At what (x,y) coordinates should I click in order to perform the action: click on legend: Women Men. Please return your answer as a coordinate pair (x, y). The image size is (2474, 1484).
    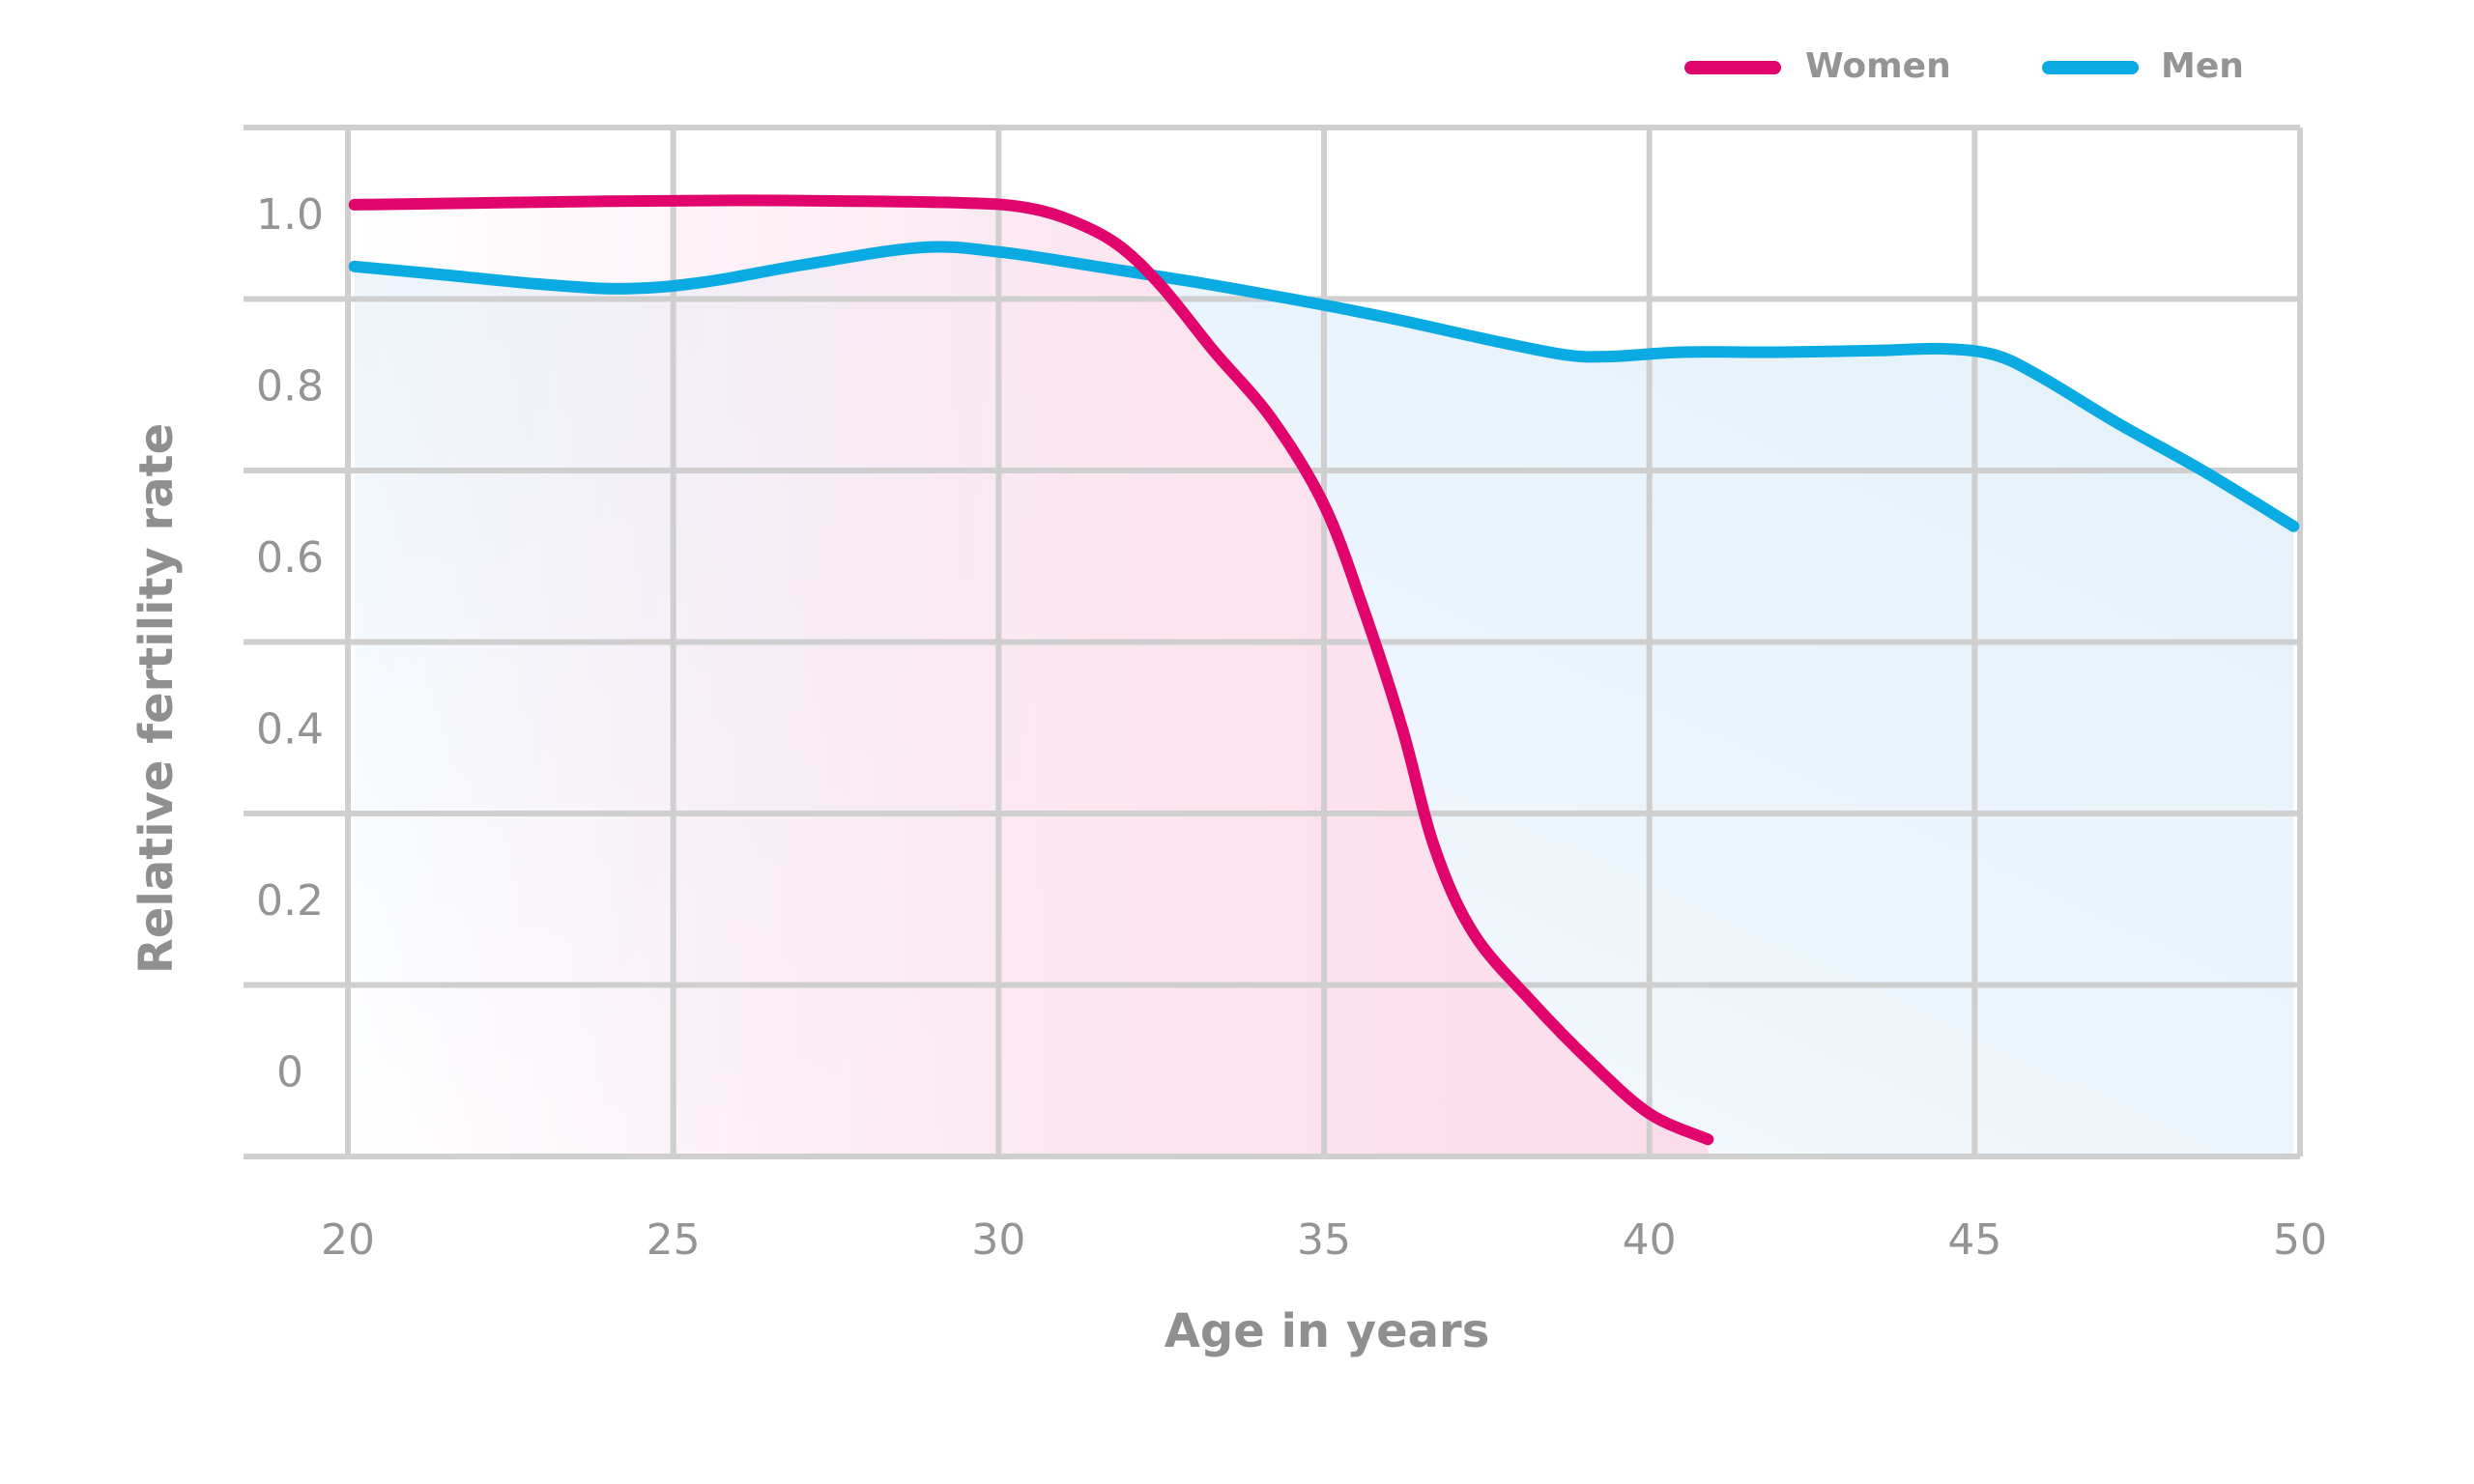
    Looking at the image, I should click on (1964, 66).